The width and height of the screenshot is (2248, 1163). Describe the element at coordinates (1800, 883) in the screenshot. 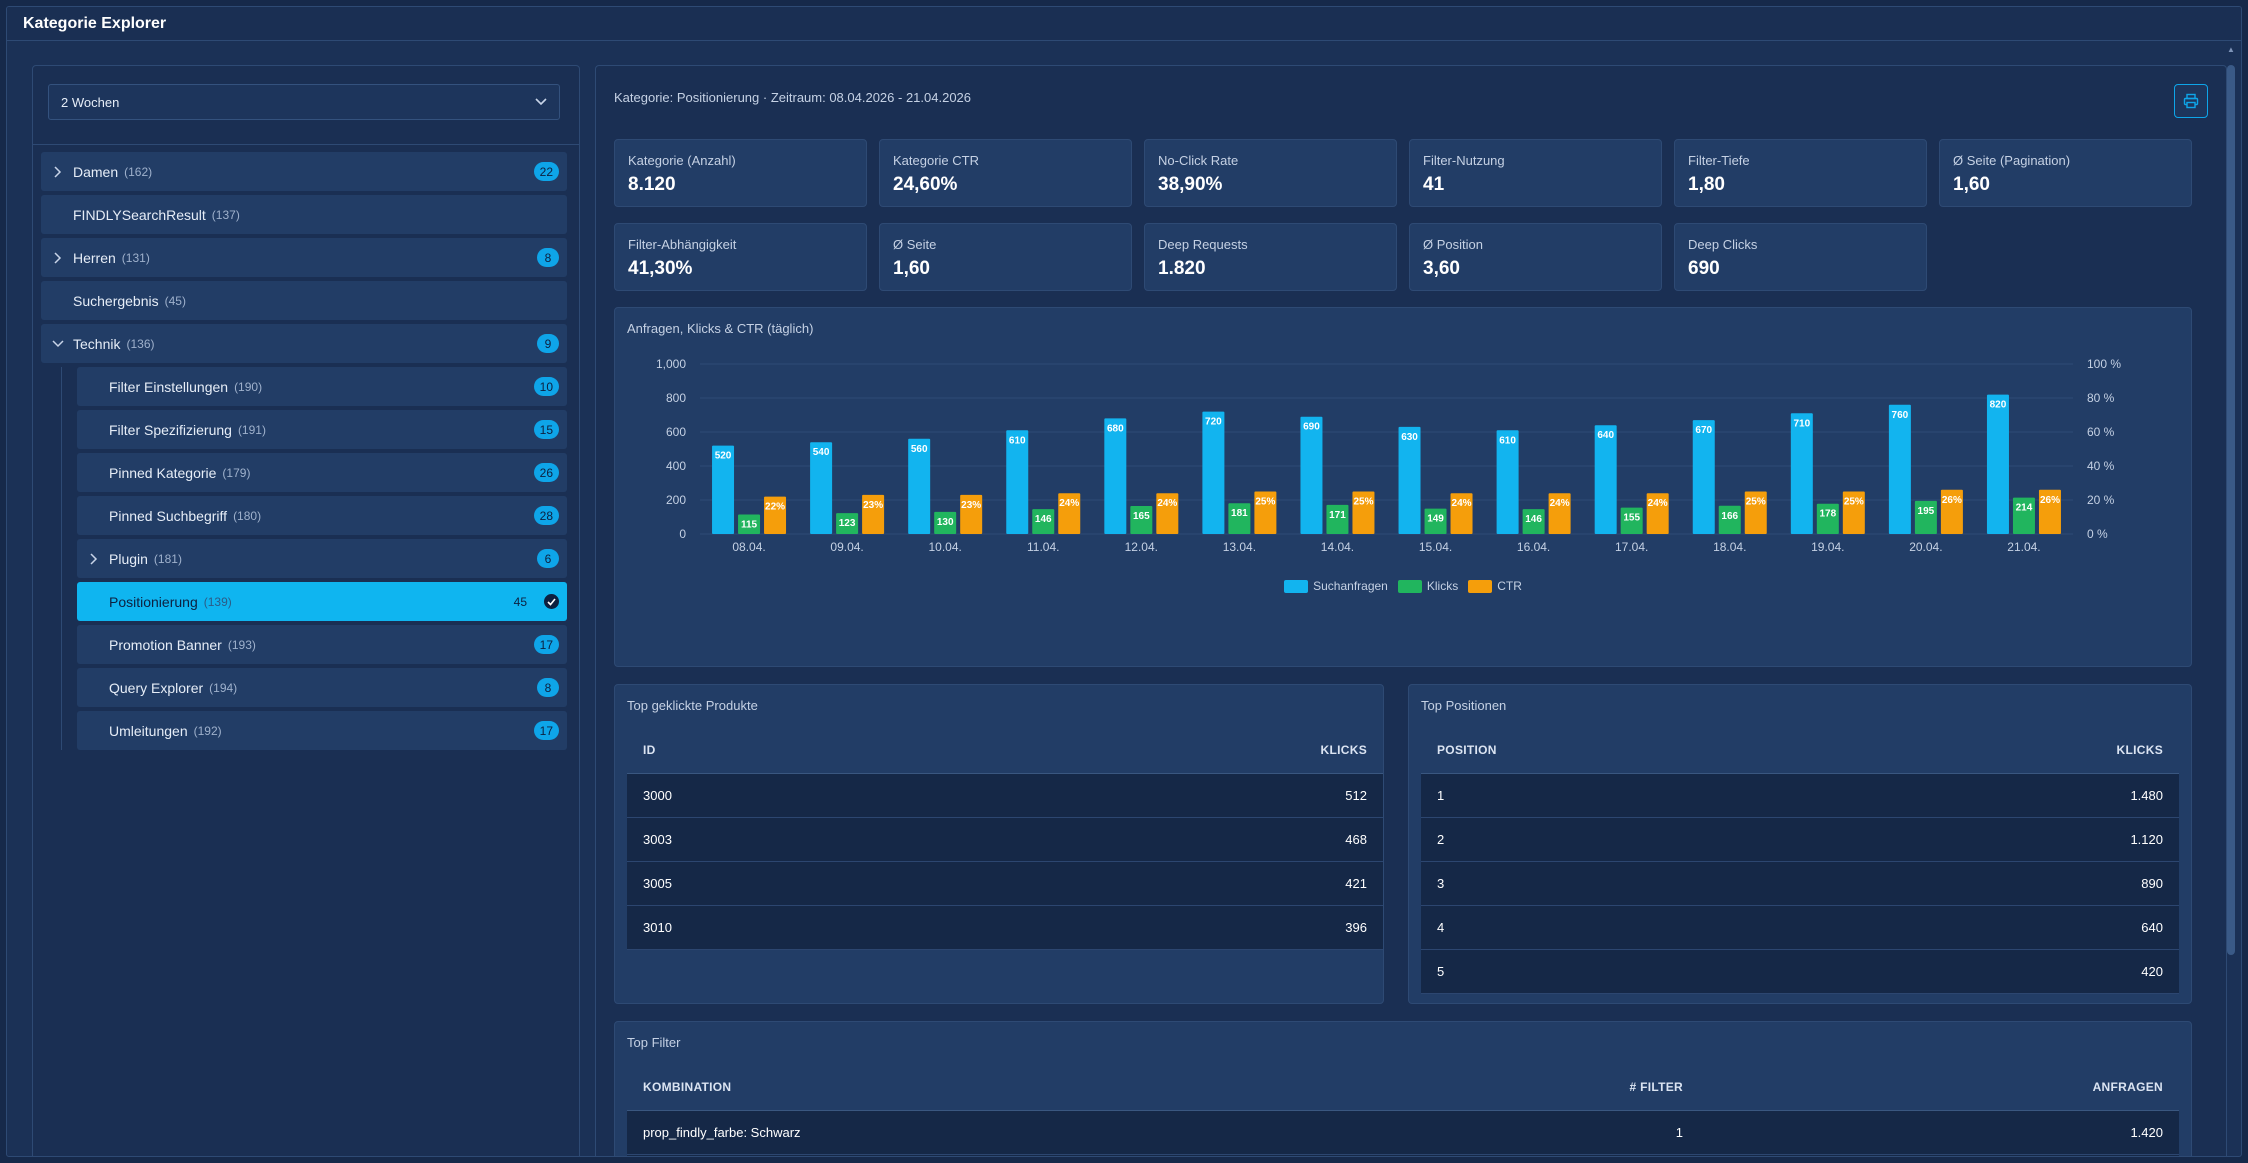

I see `table-row: 3 890` at that location.